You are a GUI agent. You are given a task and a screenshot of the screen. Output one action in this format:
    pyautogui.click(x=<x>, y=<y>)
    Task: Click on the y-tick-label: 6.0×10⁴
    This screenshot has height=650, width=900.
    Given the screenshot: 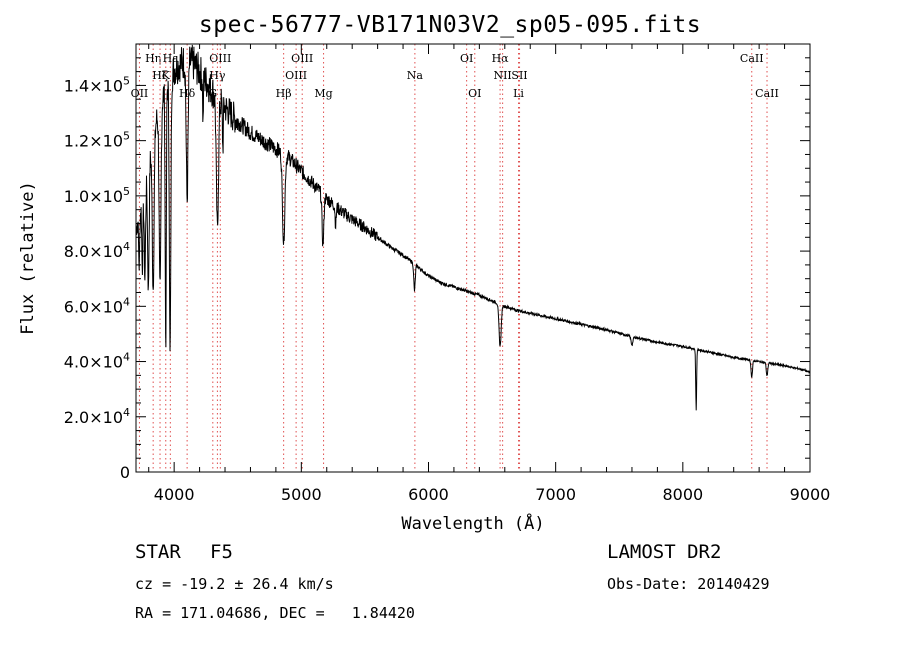 What is the action you would take?
    pyautogui.click(x=97, y=305)
    